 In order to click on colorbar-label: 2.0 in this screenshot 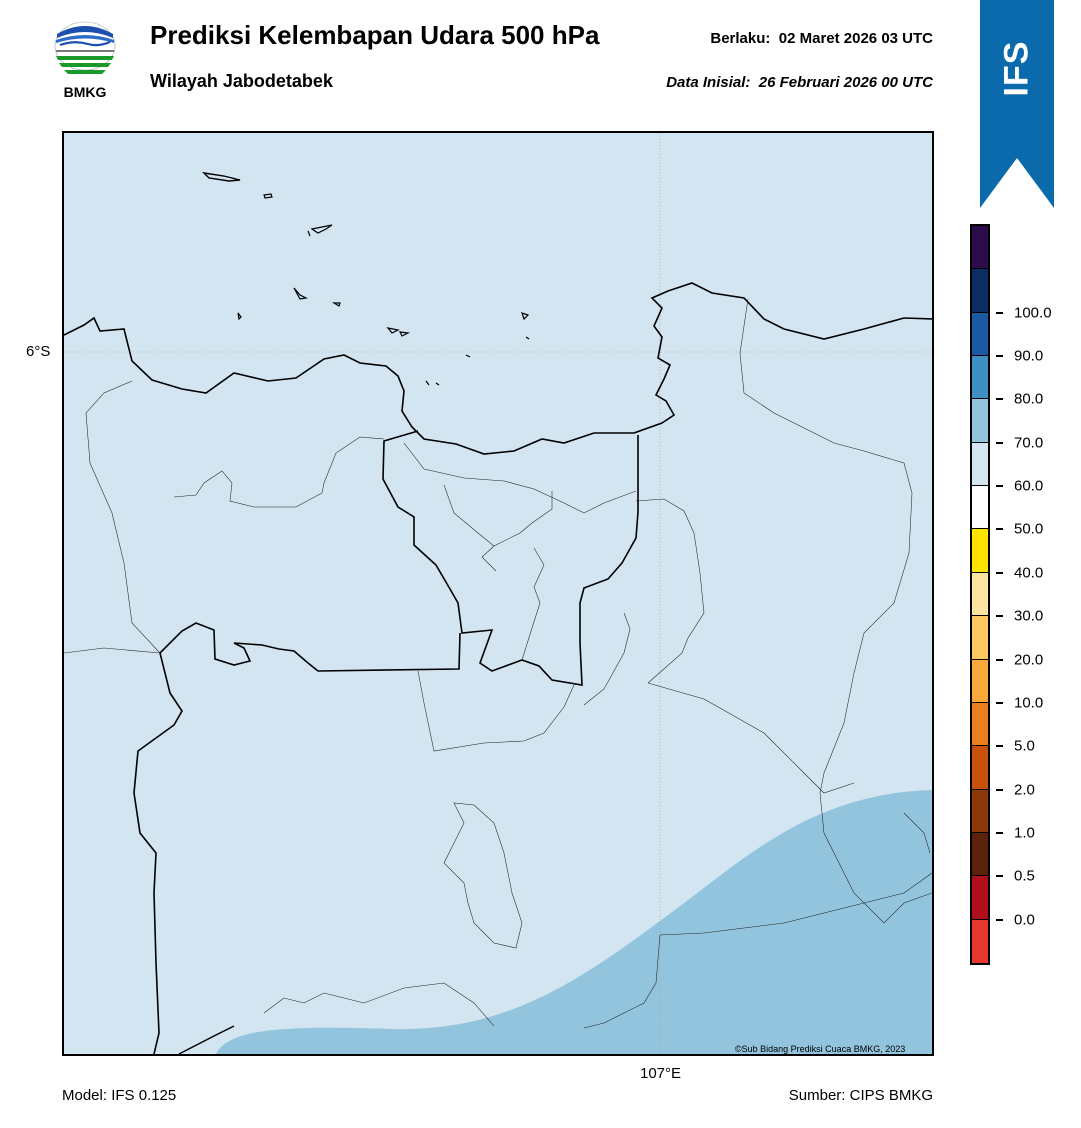, I will do `click(1024, 790)`.